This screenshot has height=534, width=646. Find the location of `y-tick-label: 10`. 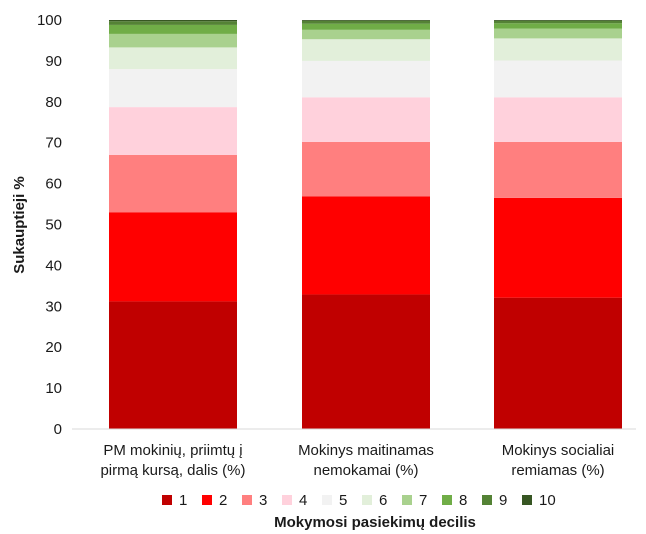

y-tick-label: 10 is located at coordinates (53, 388).